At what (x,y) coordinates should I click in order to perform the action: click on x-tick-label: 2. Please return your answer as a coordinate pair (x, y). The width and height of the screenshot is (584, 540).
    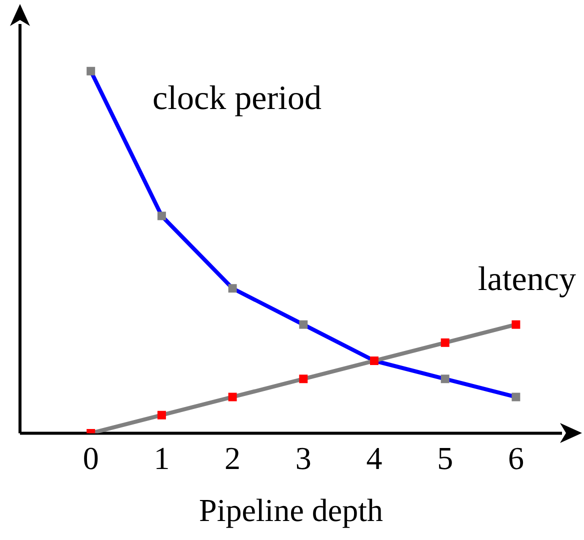
    Looking at the image, I should click on (232, 458).